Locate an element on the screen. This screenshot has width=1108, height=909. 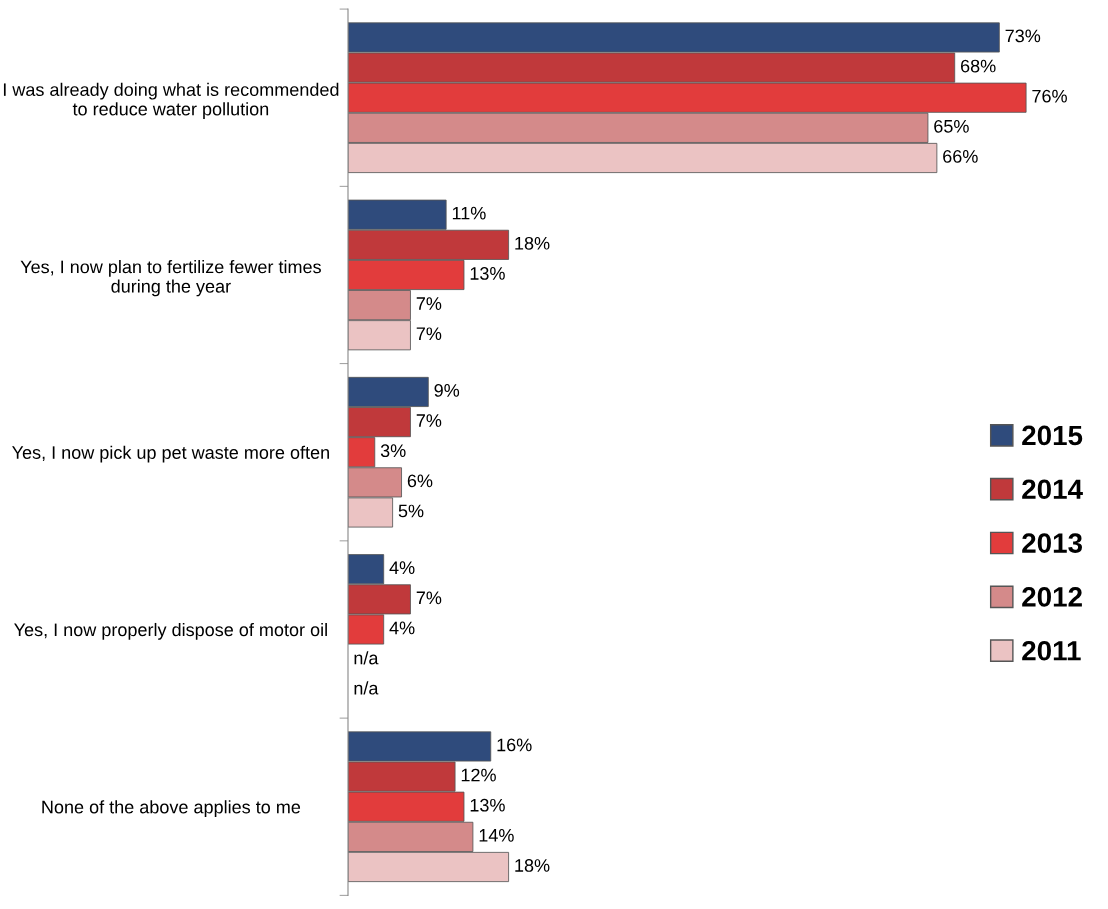
y-tick-label: Yes, I now properly dispose of motor oil is located at coordinates (170, 631).